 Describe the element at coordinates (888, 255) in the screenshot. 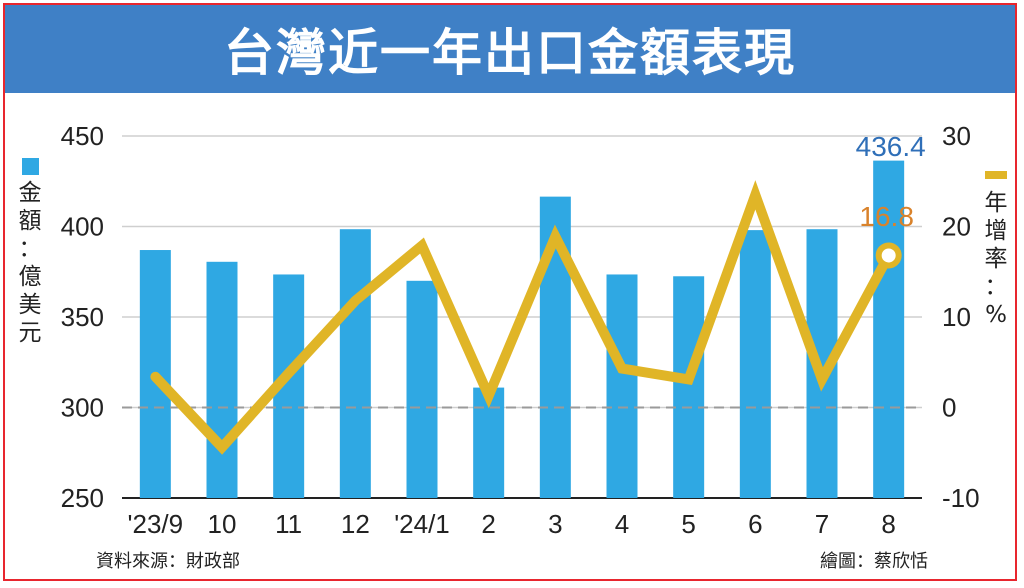

I see `growth-point-last` at that location.